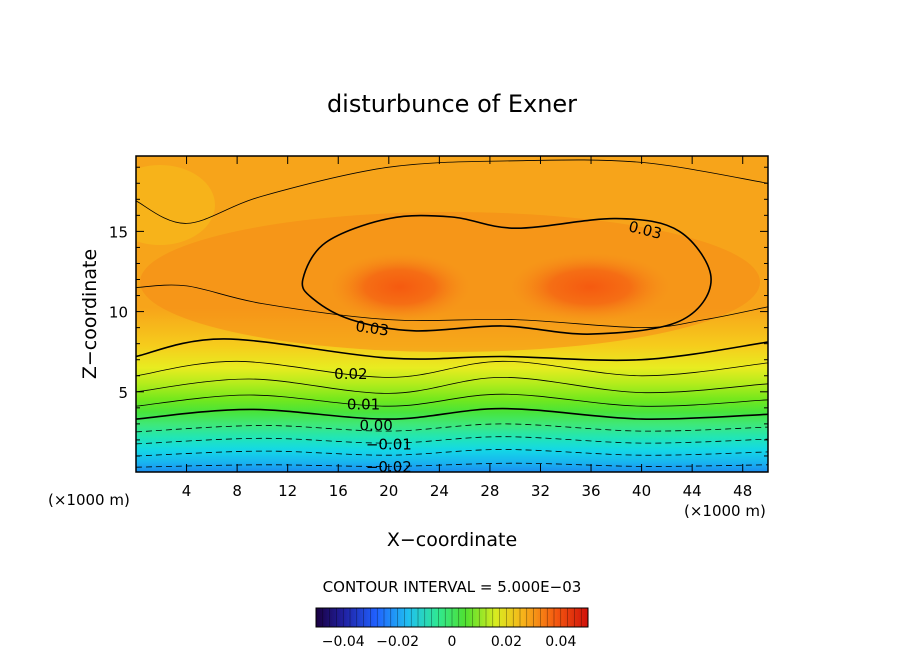 This screenshot has height=654, width=904. What do you see at coordinates (118, 313) in the screenshot?
I see `y-tick-label: 10` at bounding box center [118, 313].